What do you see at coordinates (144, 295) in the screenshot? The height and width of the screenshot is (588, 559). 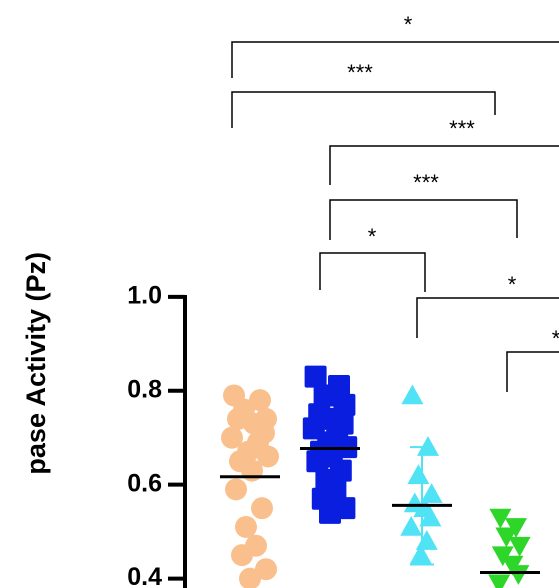 I see `y-tick-label: 1.0` at bounding box center [144, 295].